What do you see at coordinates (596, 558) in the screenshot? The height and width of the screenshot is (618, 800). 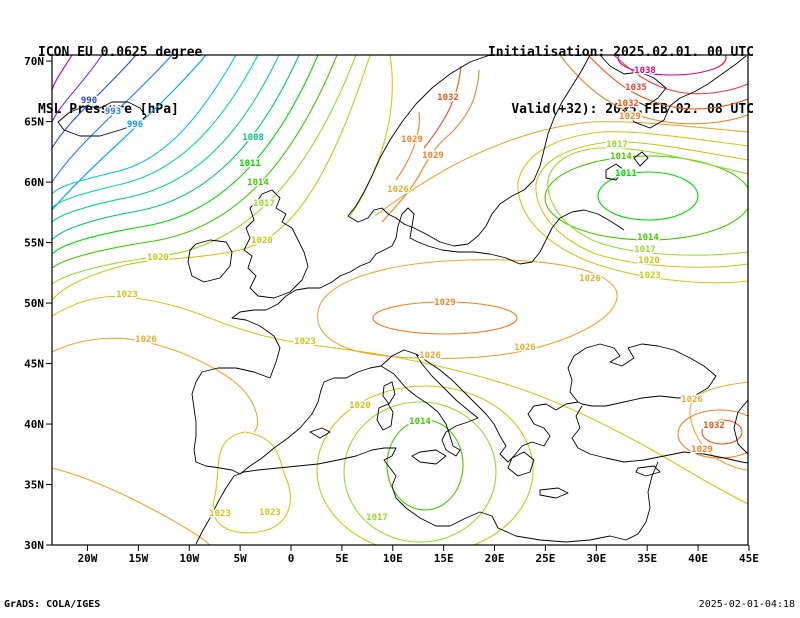 I see `x-tick-label: 30E` at bounding box center [596, 558].